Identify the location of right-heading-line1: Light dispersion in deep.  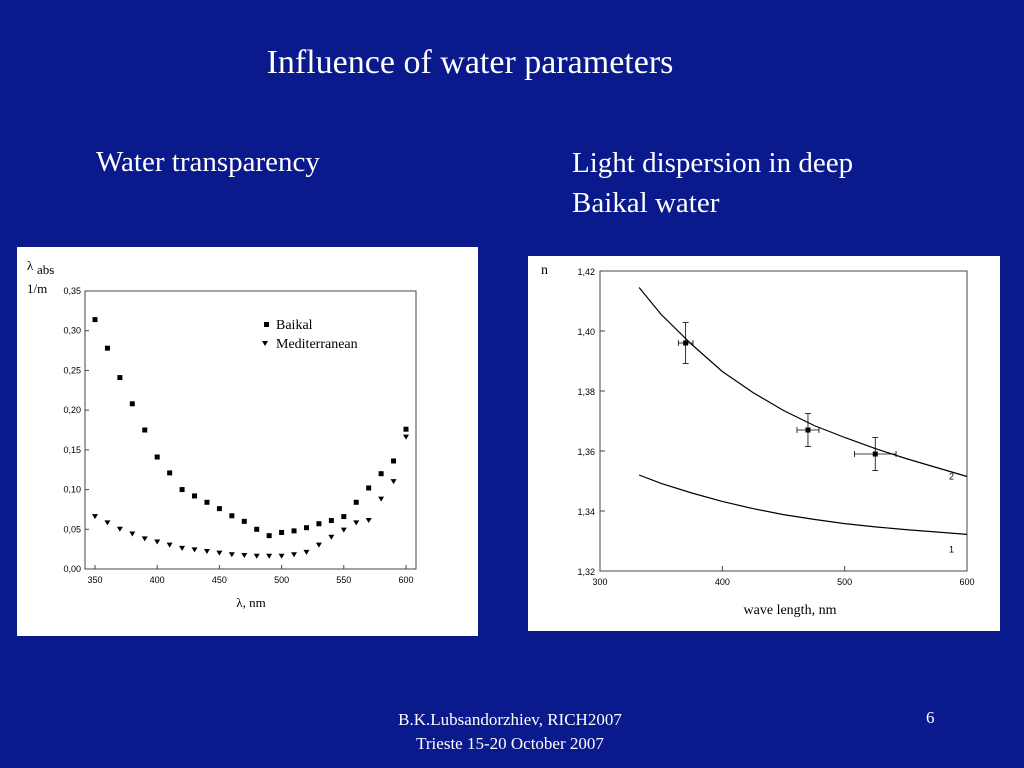
(713, 163).